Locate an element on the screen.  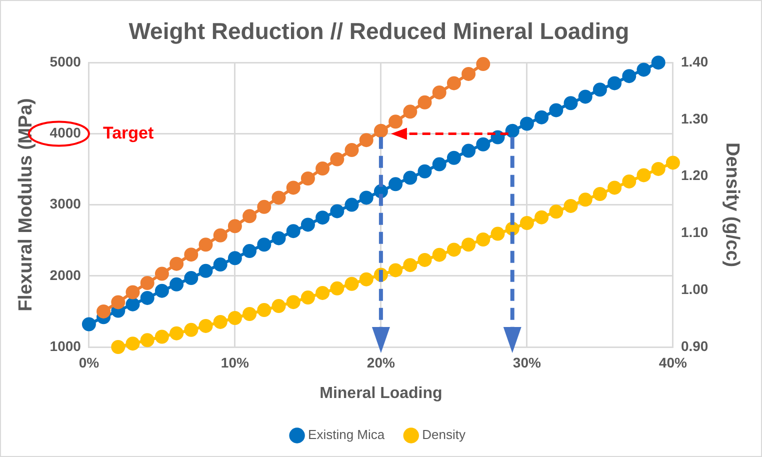
y-tick-label: 3000 is located at coordinates (66, 204).